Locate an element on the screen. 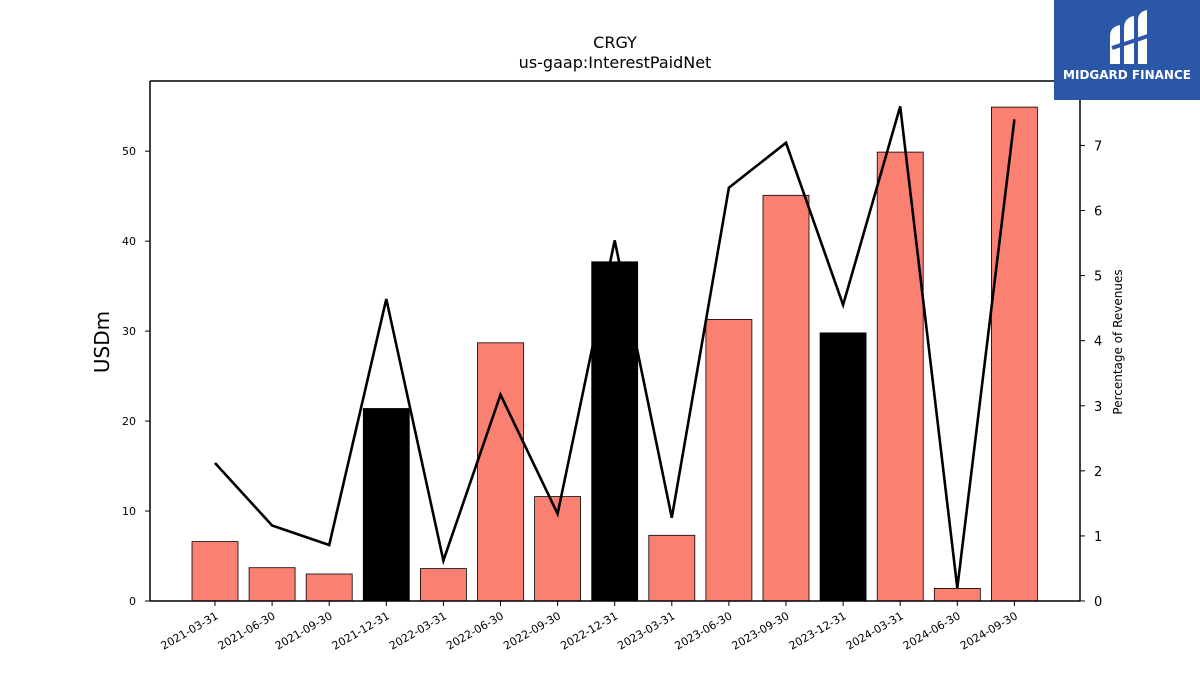 The height and width of the screenshot is (675, 1200). brand-logo: MIDGARD FINANCE is located at coordinates (1127, 50).